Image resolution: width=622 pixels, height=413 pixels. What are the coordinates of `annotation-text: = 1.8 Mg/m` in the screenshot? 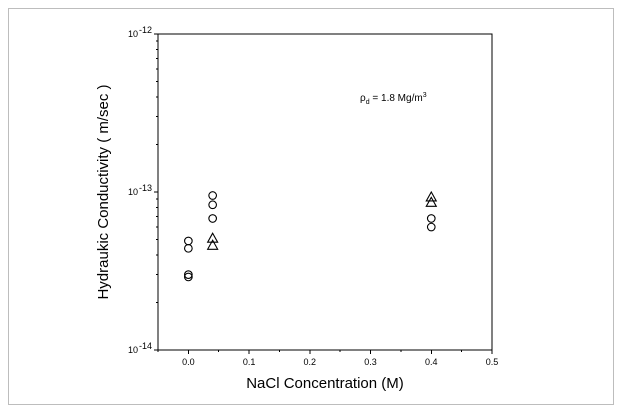 It's located at (396, 98).